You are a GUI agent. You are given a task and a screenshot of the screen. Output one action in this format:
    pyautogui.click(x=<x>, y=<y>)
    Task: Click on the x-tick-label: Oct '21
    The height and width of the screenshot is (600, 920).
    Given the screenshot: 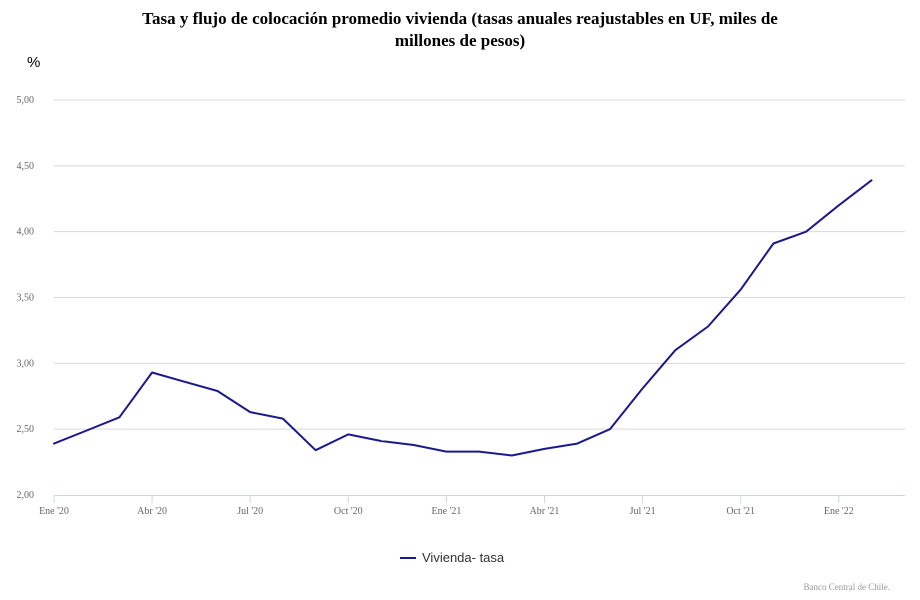 What is the action you would take?
    pyautogui.click(x=740, y=511)
    